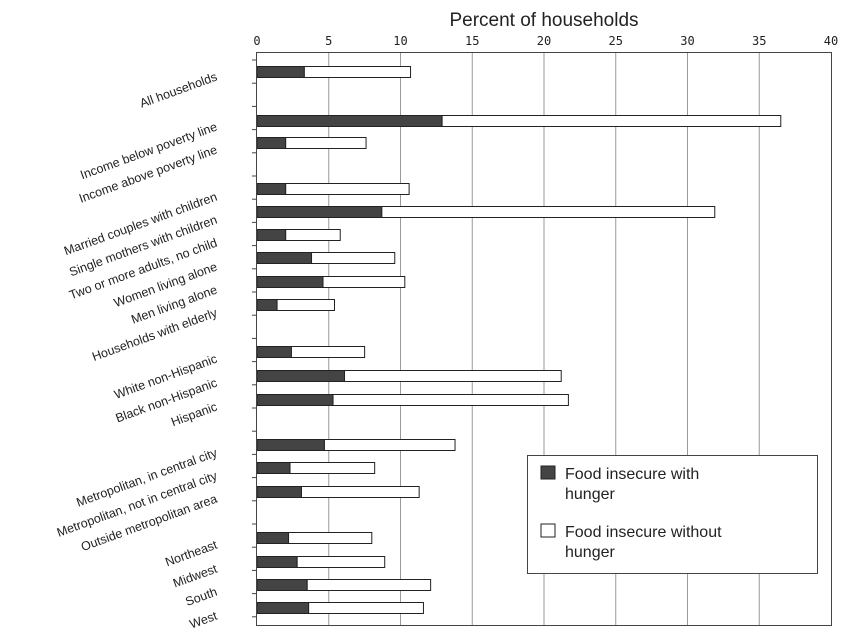 This screenshot has height=633, width=843. I want to click on legend-box, so click(672, 514).